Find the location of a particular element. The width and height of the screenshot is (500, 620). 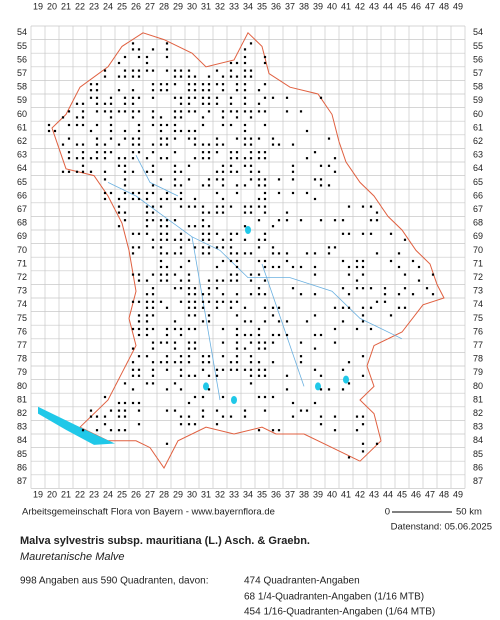

row-label: 55 is located at coordinates (478, 46).